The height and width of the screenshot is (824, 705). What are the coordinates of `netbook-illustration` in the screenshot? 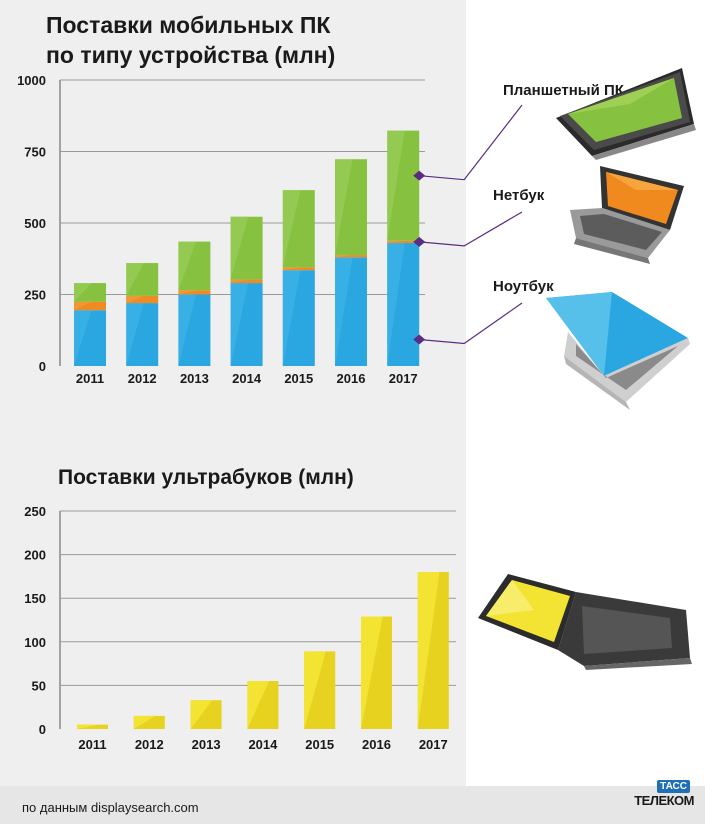 It's located at (627, 215).